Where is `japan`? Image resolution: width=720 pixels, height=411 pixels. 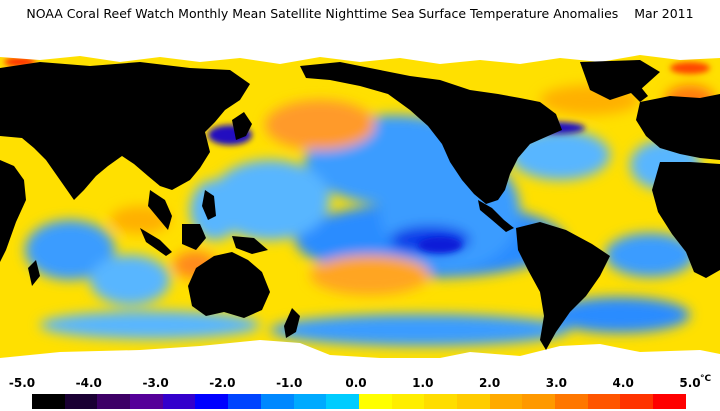
japan is located at coordinates (242, 126).